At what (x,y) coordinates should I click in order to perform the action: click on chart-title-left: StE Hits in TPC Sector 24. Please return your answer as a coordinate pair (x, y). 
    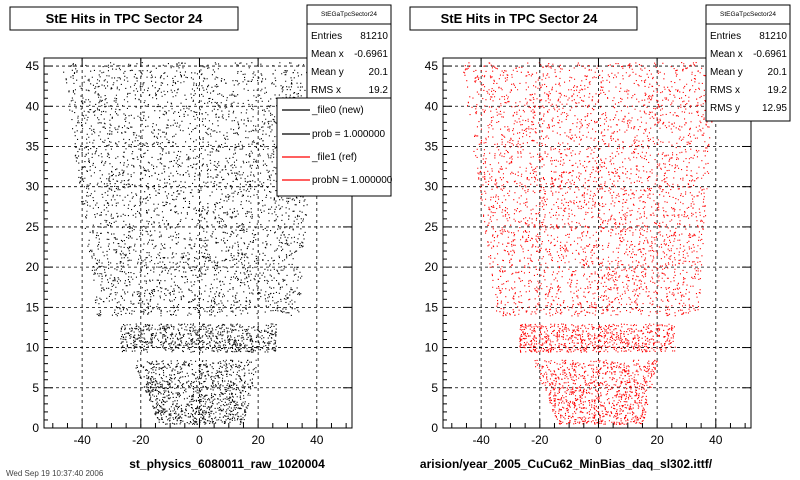
    Looking at the image, I should click on (125, 18).